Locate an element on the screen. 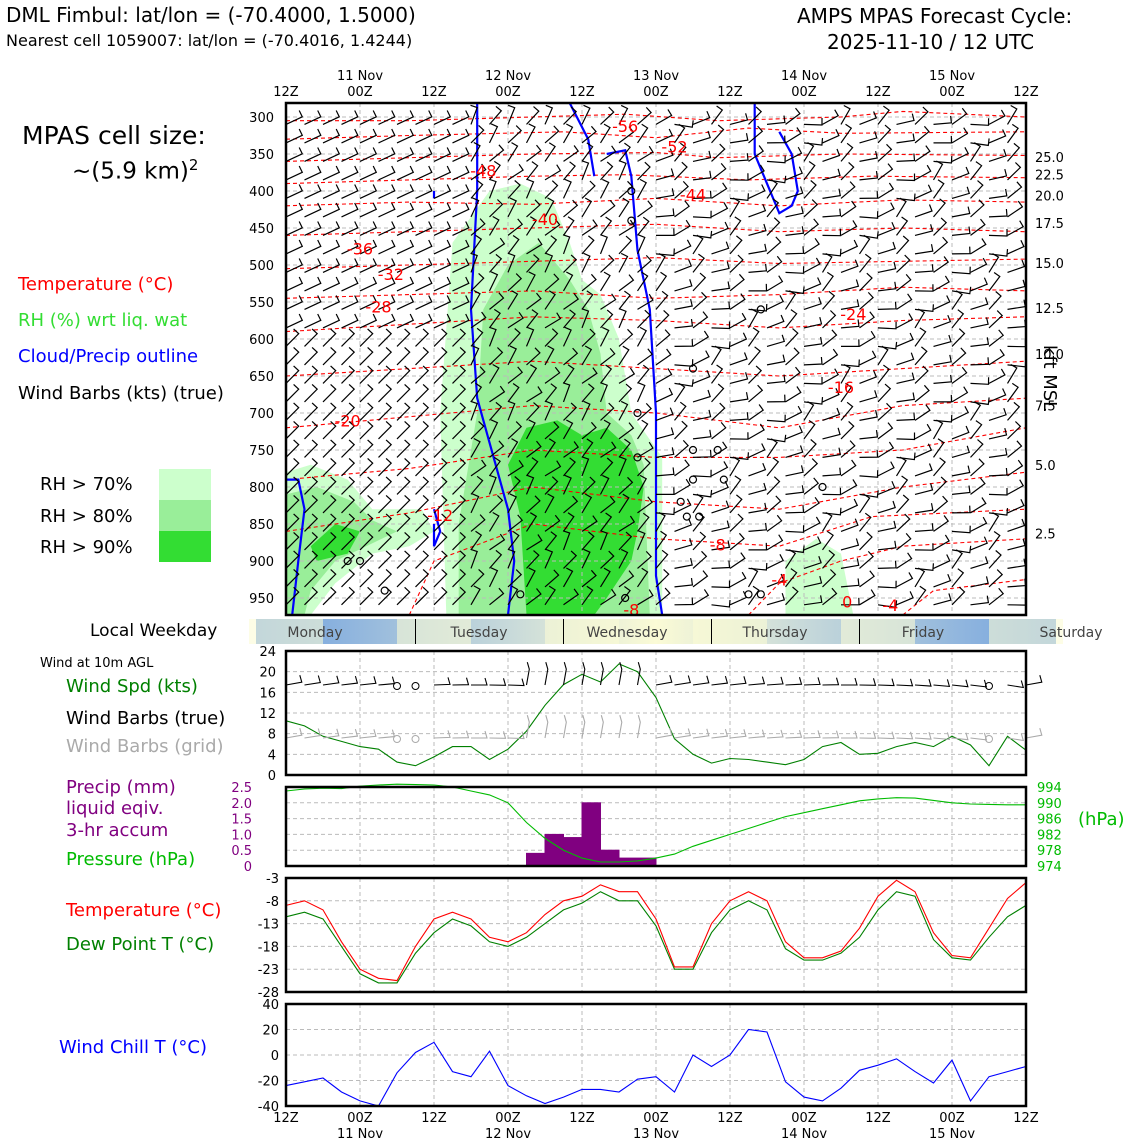 This screenshot has height=1140, width=1140. local-weekday-label: Local Weekday is located at coordinates (154, 631).